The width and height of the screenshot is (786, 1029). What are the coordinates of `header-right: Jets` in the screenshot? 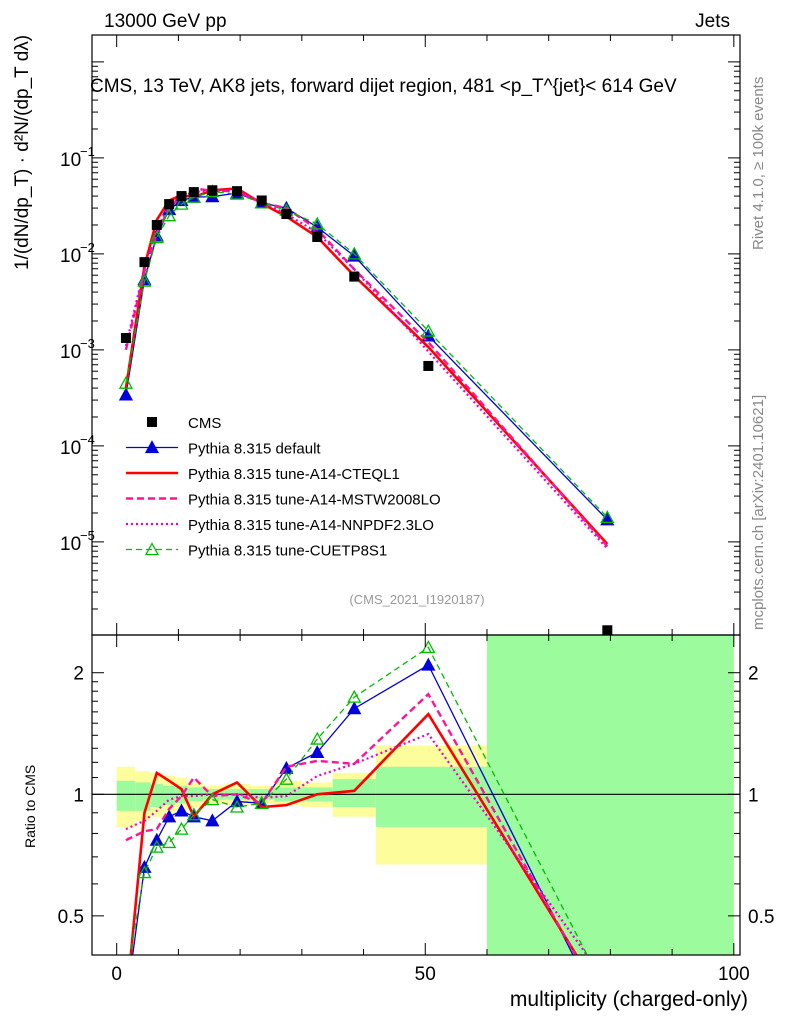 It's located at (712, 21).